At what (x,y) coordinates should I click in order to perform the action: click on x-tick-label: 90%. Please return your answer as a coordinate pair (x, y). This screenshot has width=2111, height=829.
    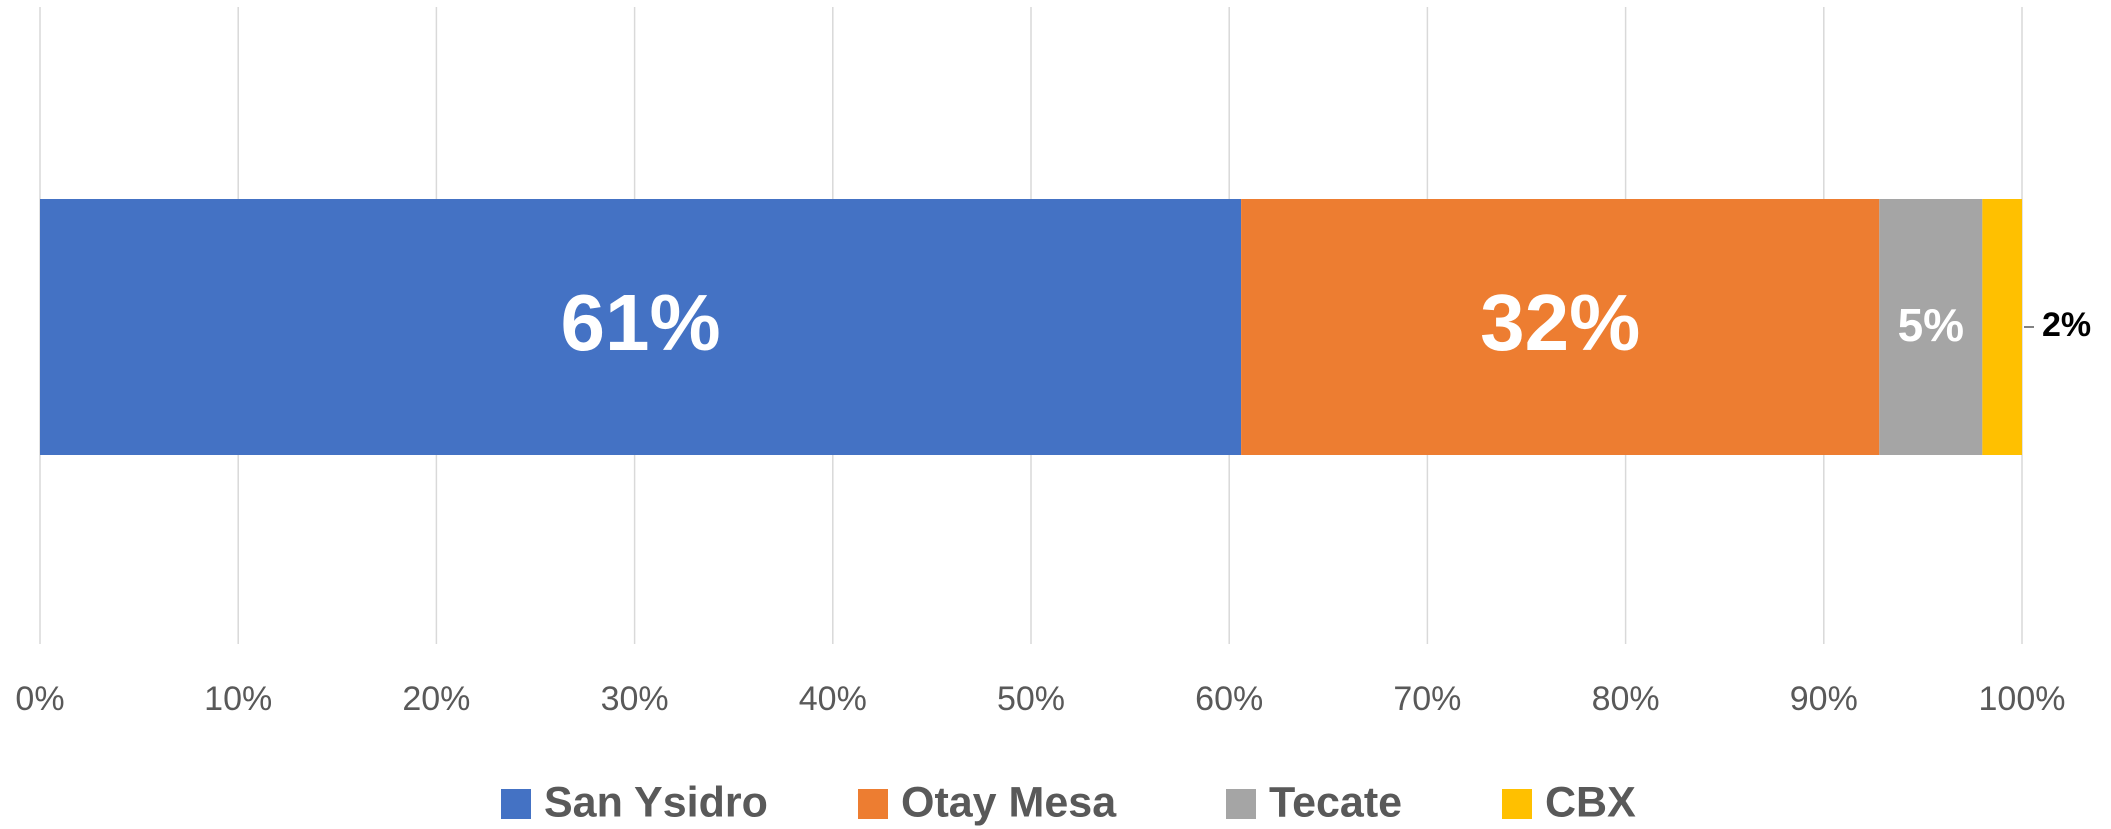
    Looking at the image, I should click on (1824, 699).